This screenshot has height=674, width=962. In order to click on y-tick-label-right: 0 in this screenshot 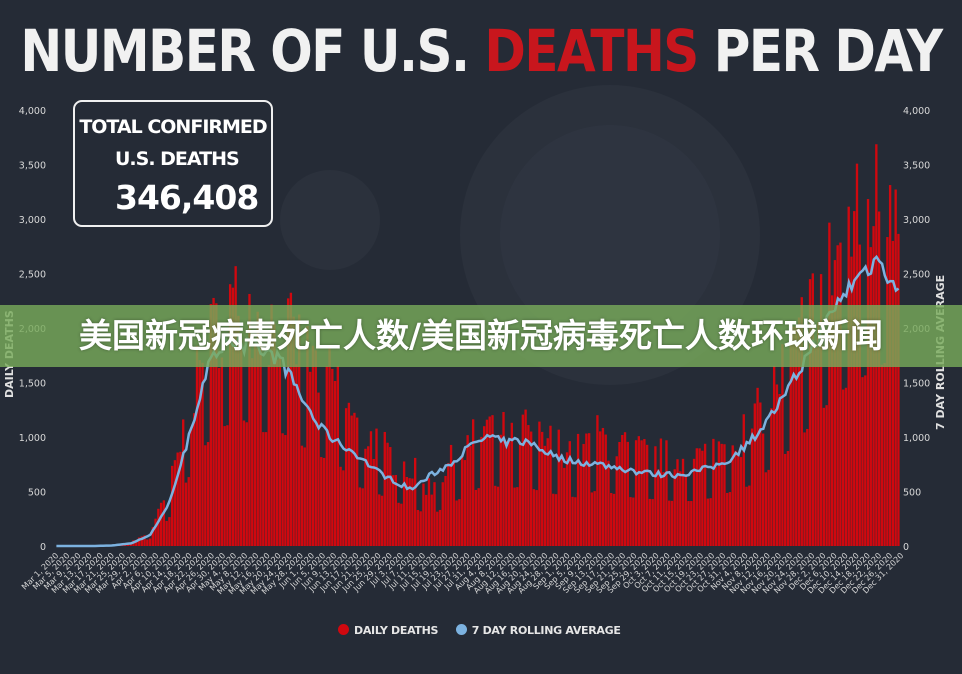, I will do `click(906, 547)`.